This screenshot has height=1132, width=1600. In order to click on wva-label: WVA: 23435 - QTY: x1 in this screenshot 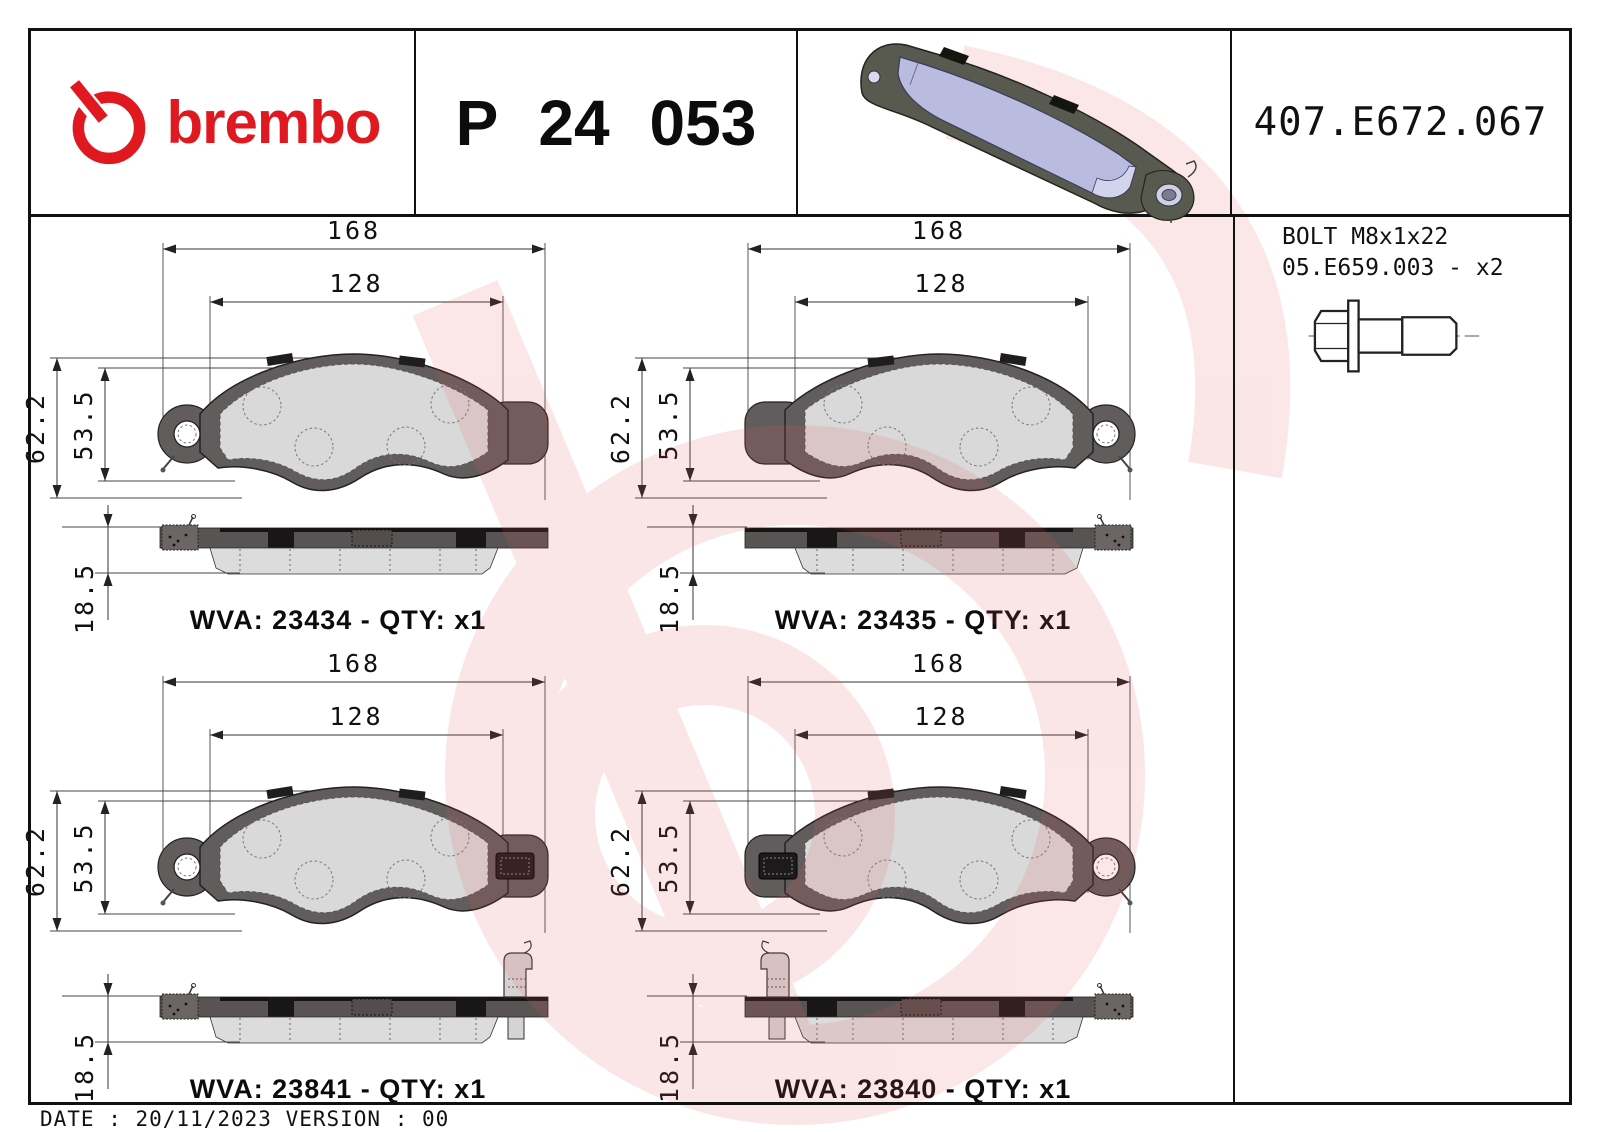, I will do `click(923, 620)`.